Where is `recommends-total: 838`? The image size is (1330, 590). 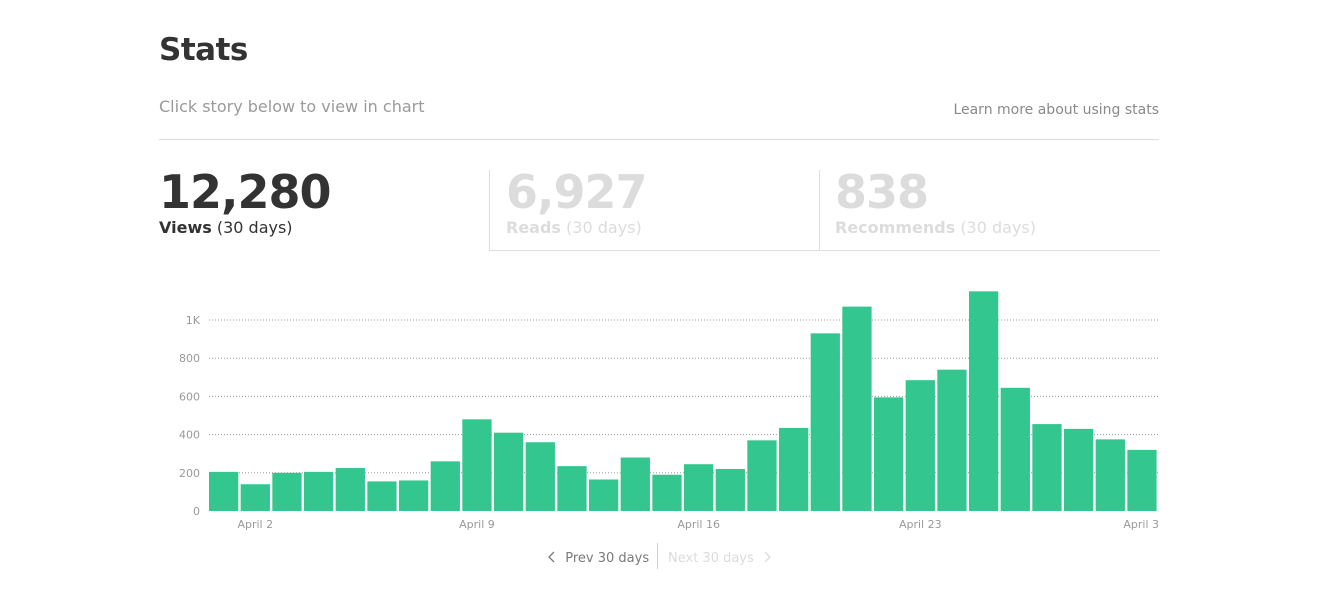
recommends-total: 838 is located at coordinates (882, 192).